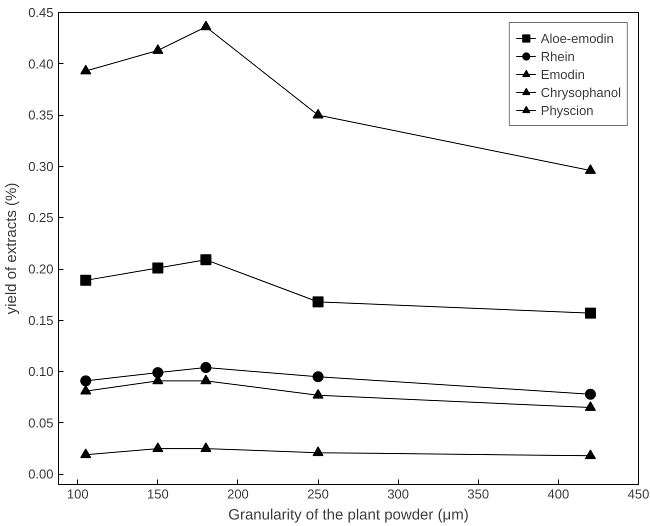 Image resolution: width=650 pixels, height=526 pixels. I want to click on y-axis-title: yield of extracts (%), so click(11, 248).